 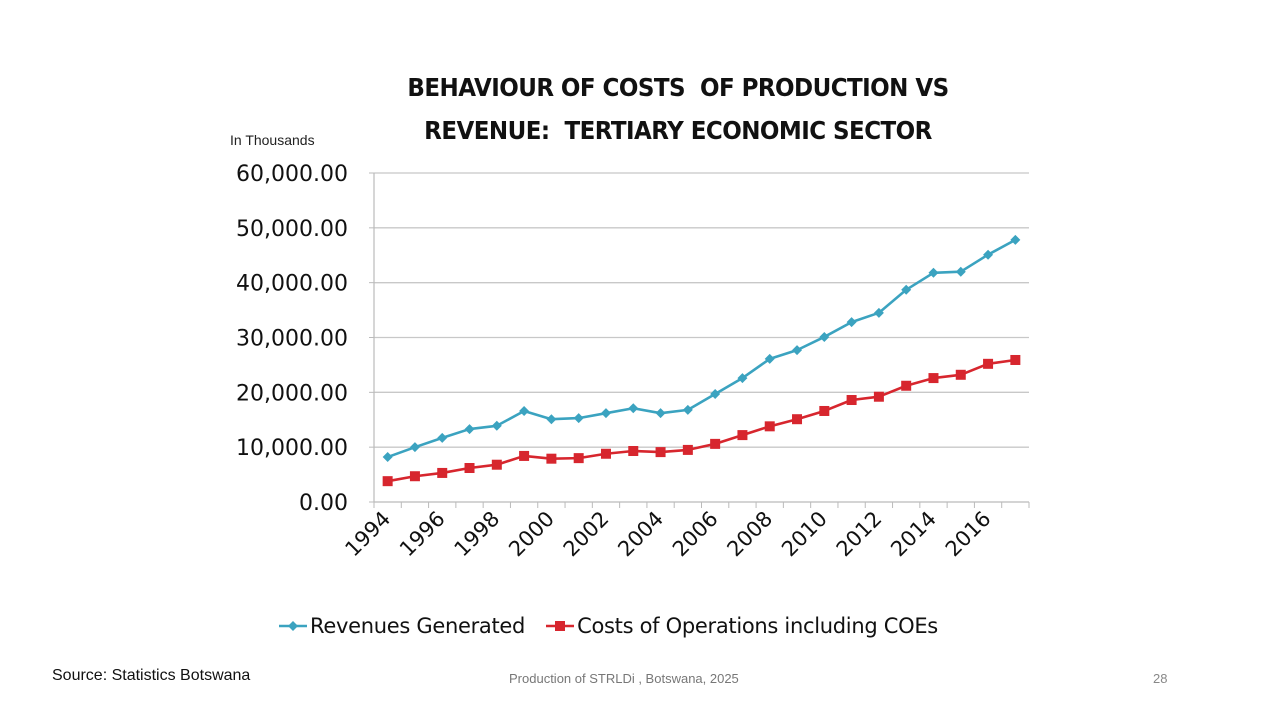 I want to click on chart-title-line-2: REVENUE: TERTIARY ECONOMIC SECTOR, so click(x=678, y=130).